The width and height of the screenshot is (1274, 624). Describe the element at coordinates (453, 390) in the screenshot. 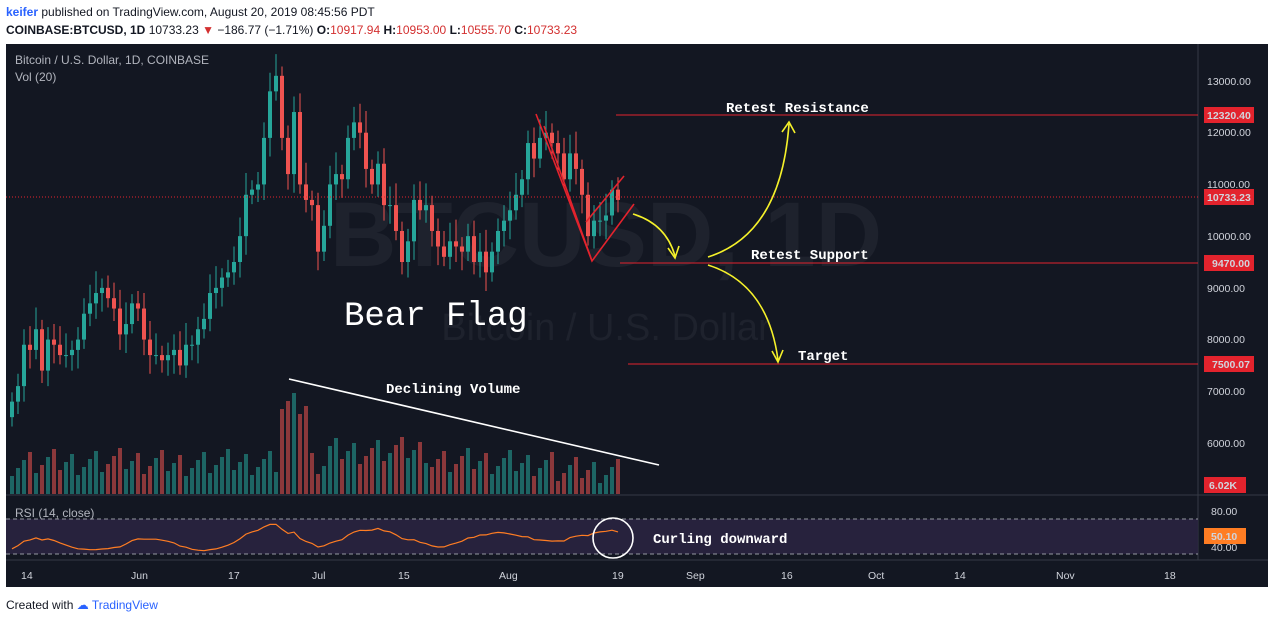

I see `declining-volume-label: Declining Volume` at that location.